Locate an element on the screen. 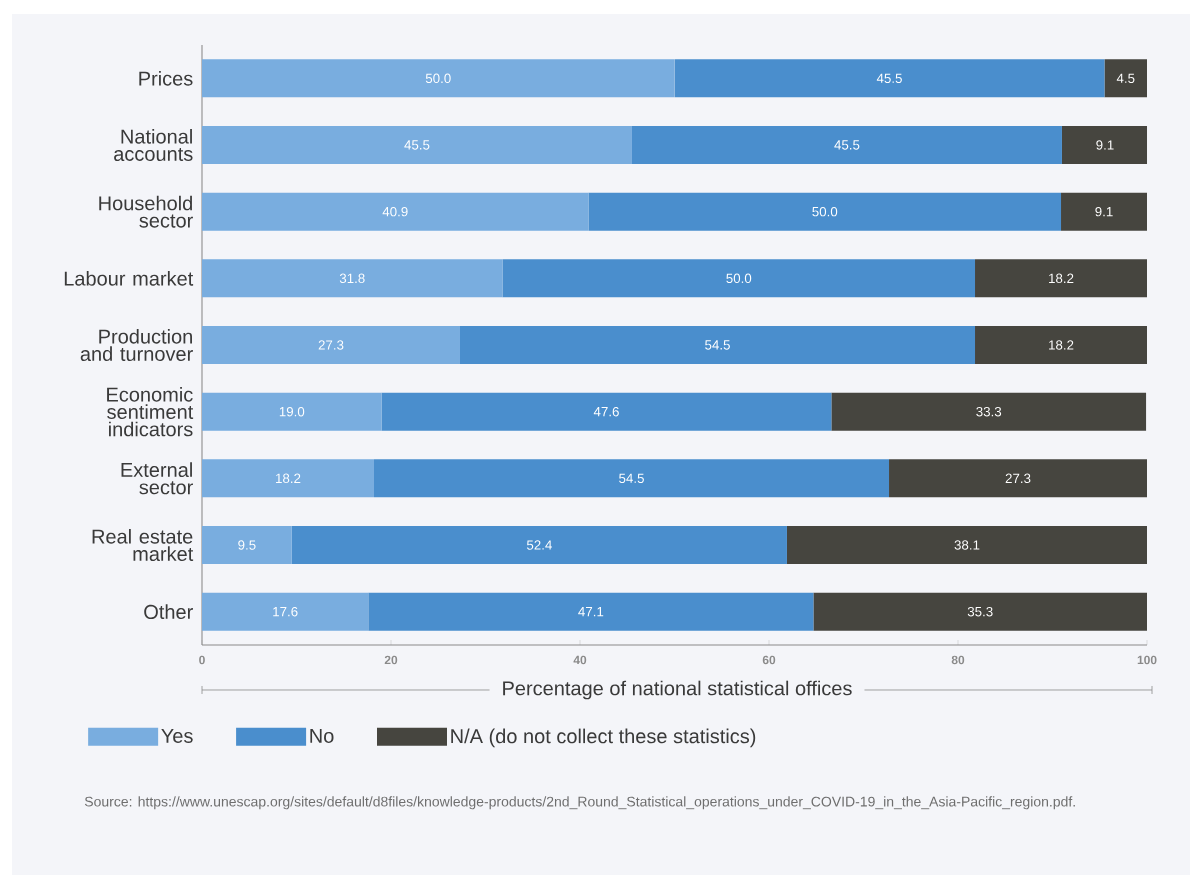 This screenshot has height=889, width=1203. y-tick-label: Economic sentiment indicators is located at coordinates (150, 411).